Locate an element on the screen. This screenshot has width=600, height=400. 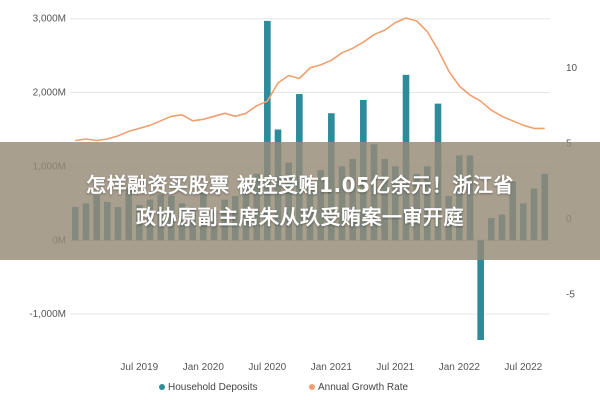
legend-label-household-deposits: Household Deposits is located at coordinates (213, 387).